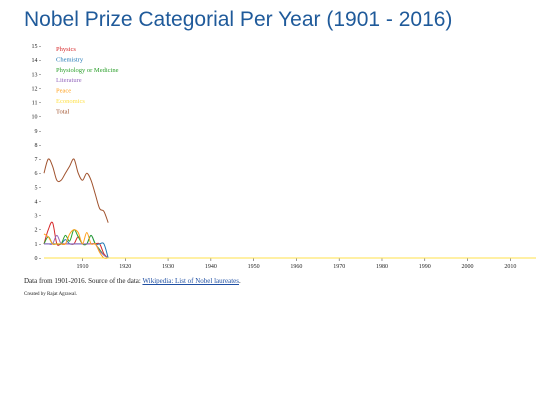  What do you see at coordinates (76, 244) in the screenshot?
I see `series-line-peace` at bounding box center [76, 244].